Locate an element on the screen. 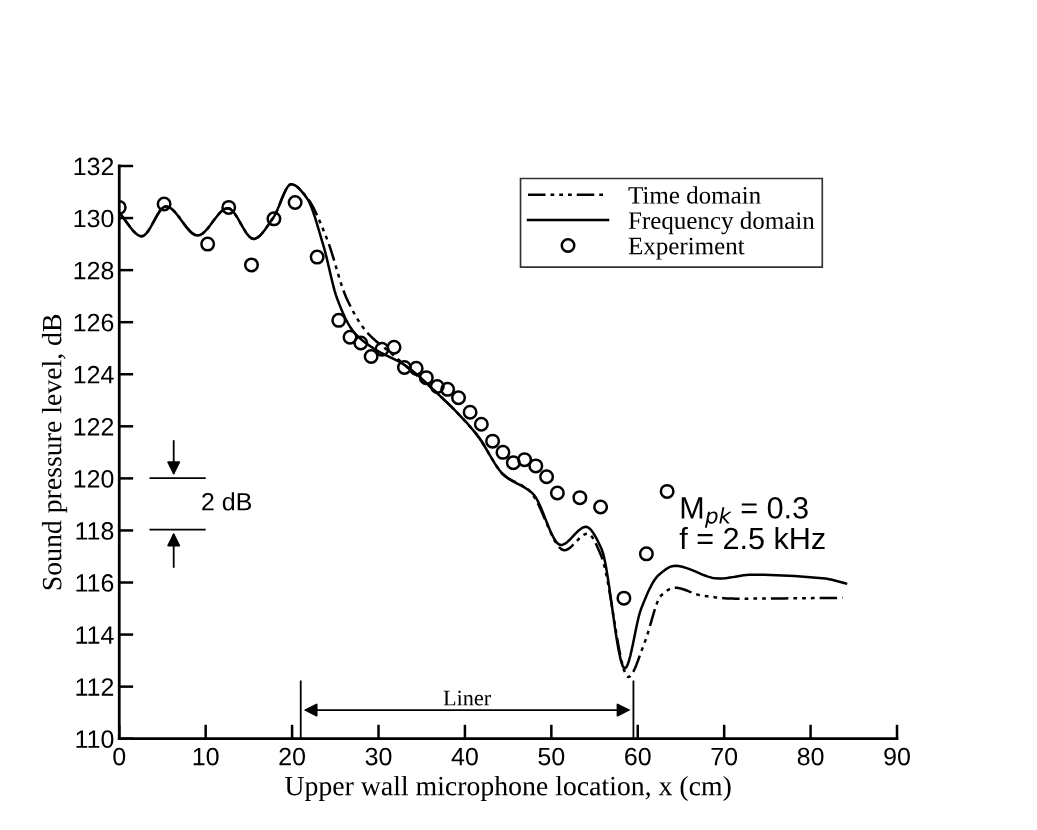 Image resolution: width=1037 pixels, height=830 pixels. legend-label: Time domain is located at coordinates (694, 195).